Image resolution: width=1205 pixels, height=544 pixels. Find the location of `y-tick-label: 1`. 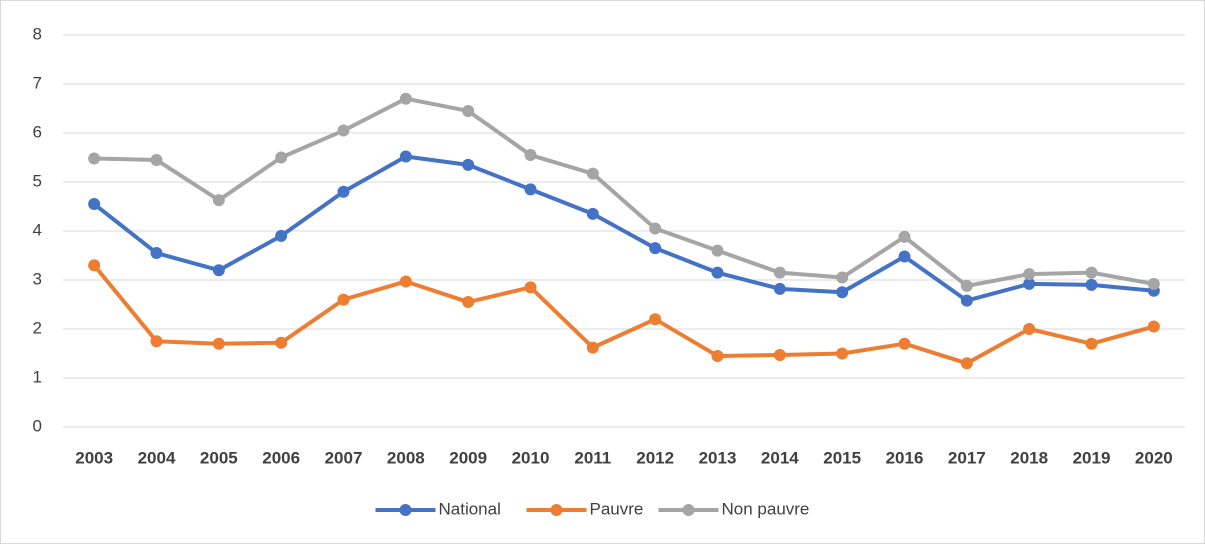

y-tick-label: 1 is located at coordinates (37, 376).